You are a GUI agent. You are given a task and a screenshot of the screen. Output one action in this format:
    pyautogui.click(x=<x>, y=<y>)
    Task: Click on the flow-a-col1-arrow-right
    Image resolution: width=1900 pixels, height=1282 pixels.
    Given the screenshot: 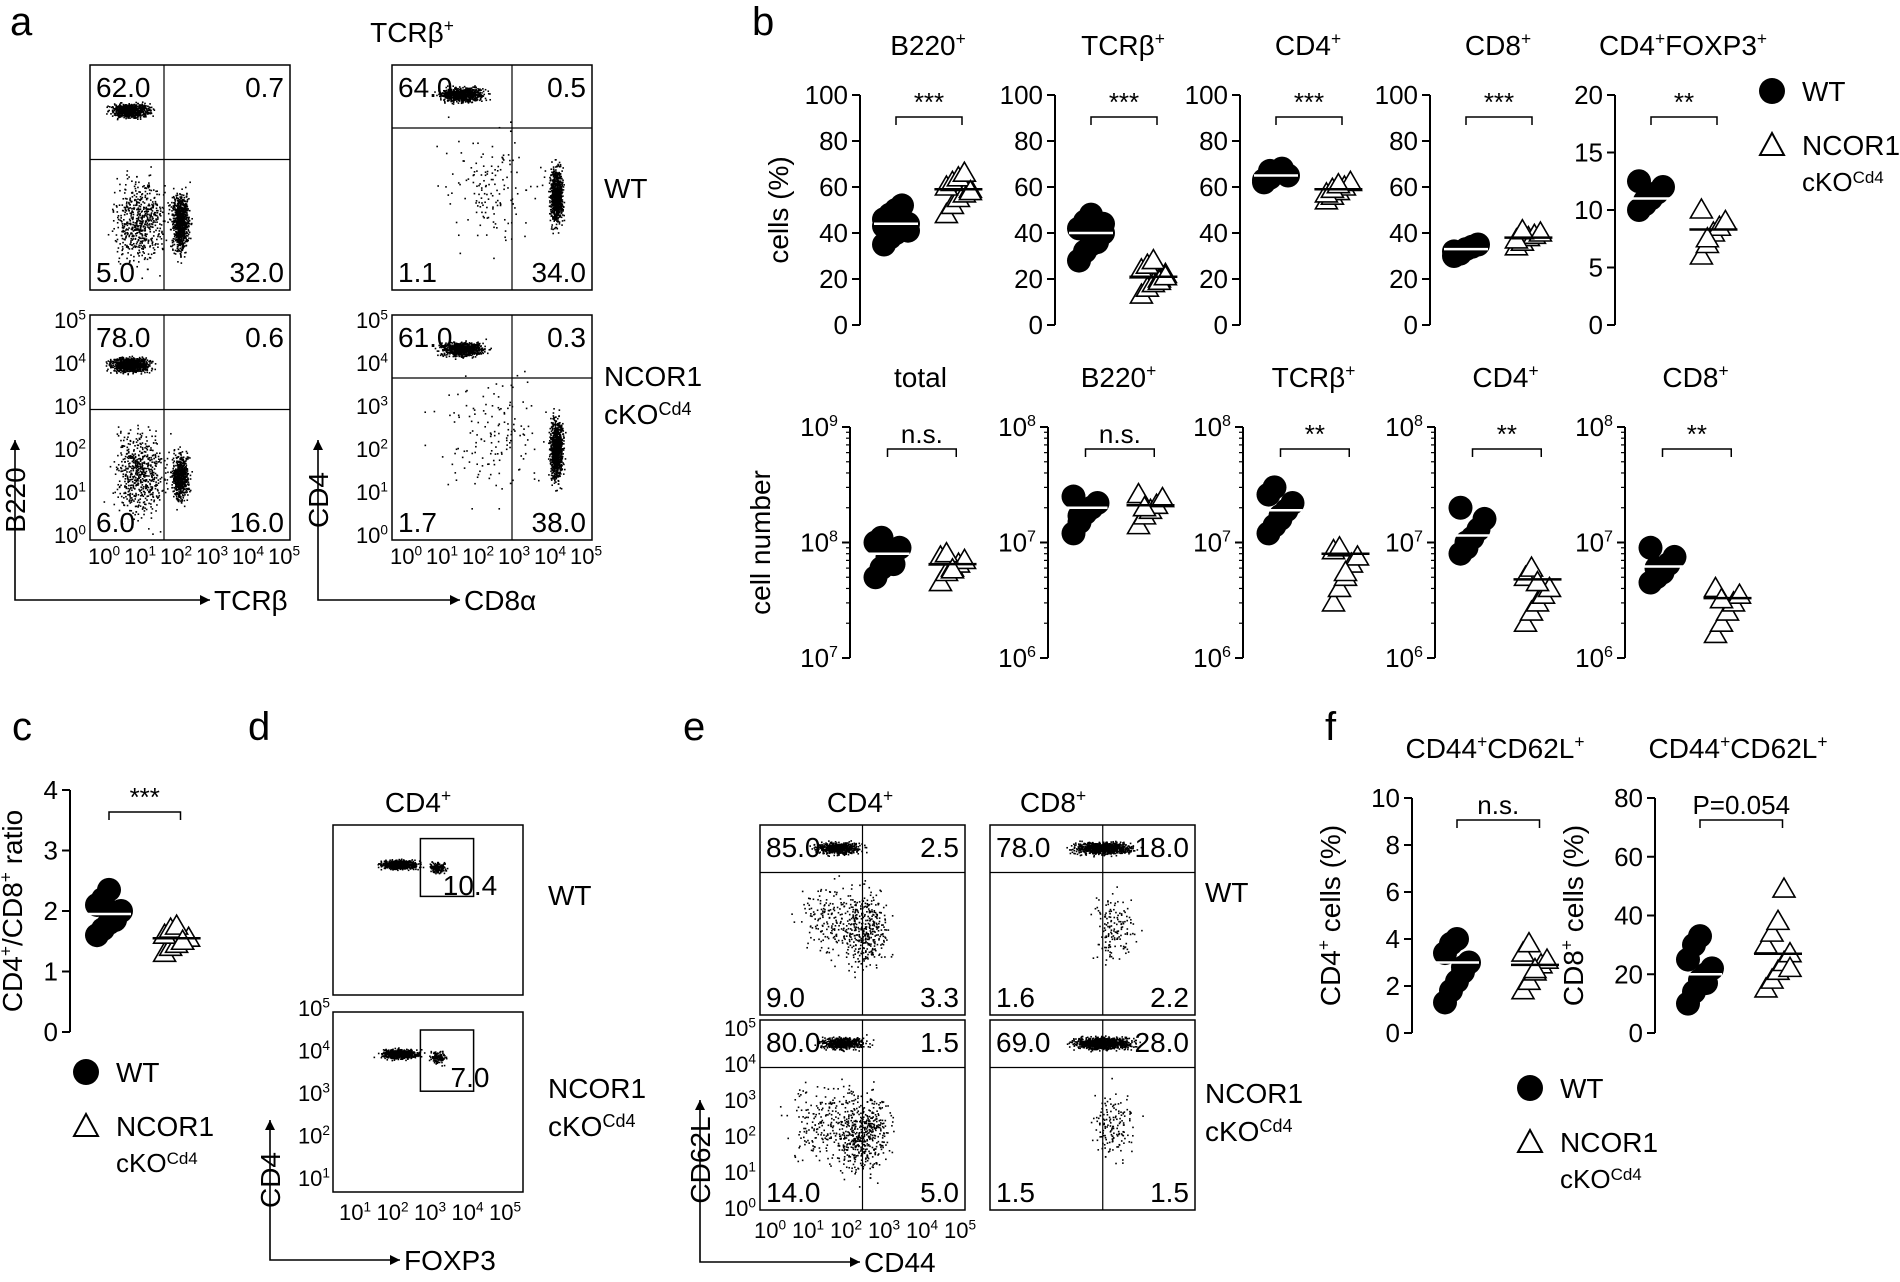 What is the action you would take?
    pyautogui.click(x=205, y=600)
    